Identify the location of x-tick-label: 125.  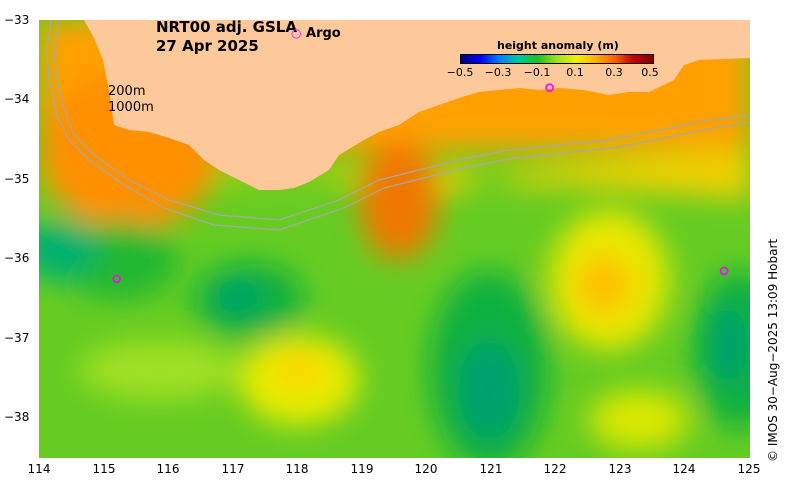
(749, 469).